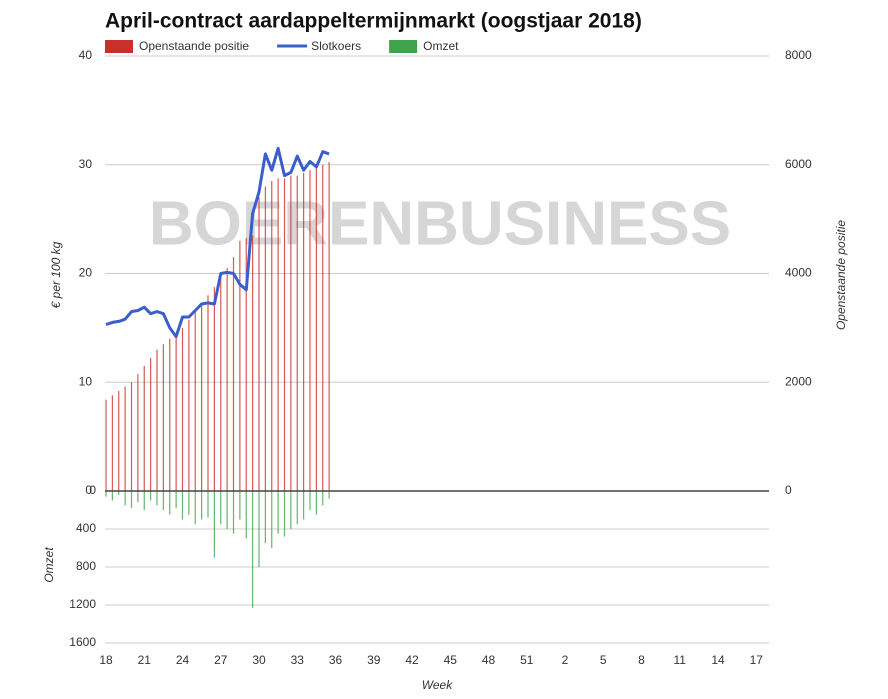 The image size is (888, 699). I want to click on y3-axis-label: Omzet, so click(49, 565).